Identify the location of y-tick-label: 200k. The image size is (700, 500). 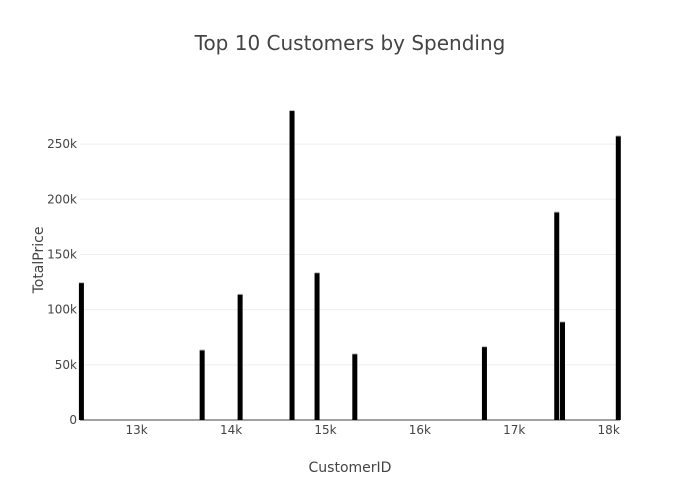
(62, 199).